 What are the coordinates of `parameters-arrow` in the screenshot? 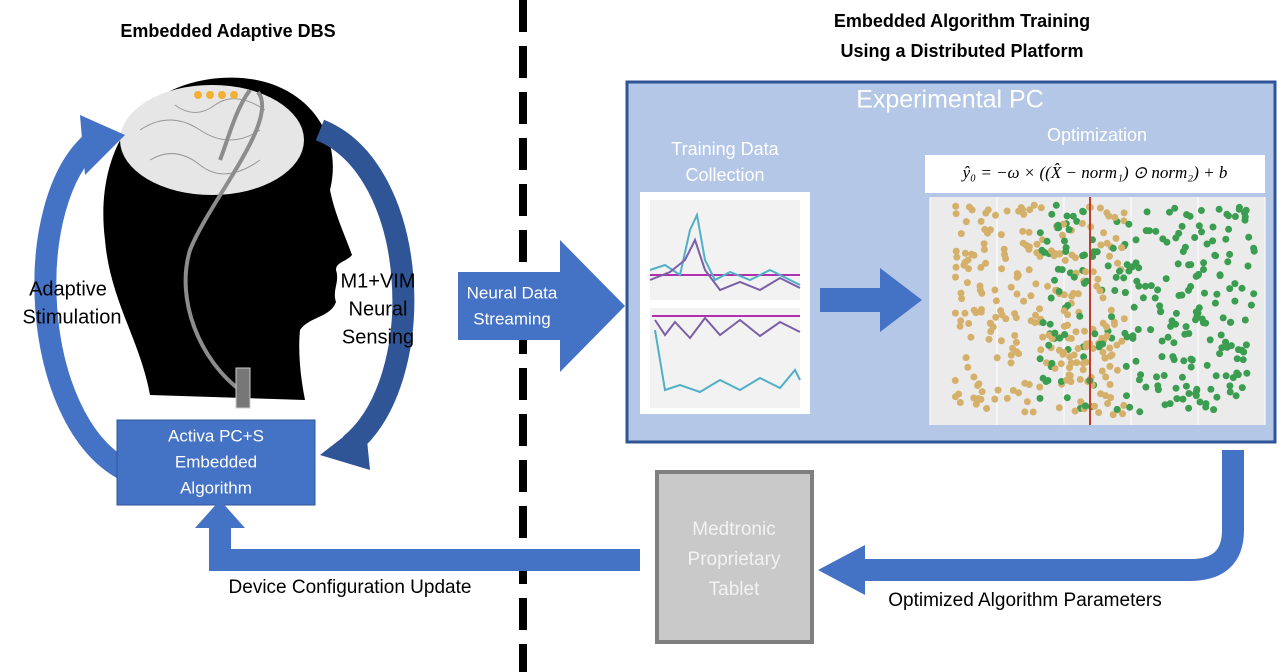 It's located at (1052, 515).